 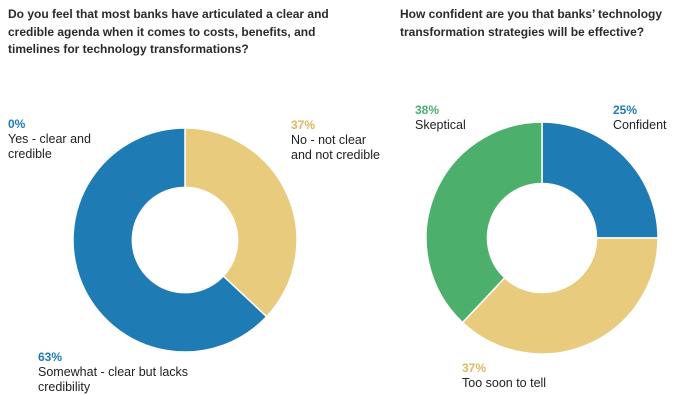 I want to click on chart-2-label-confident: 25% Confident, so click(x=640, y=118).